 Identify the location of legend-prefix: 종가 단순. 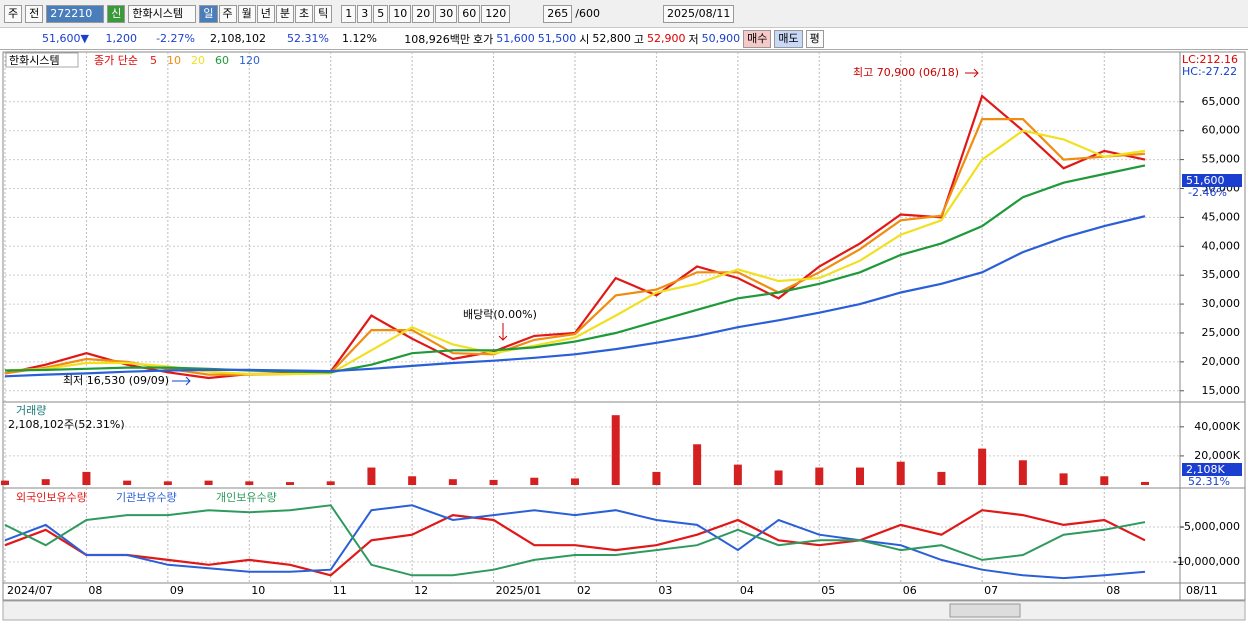
(116, 60).